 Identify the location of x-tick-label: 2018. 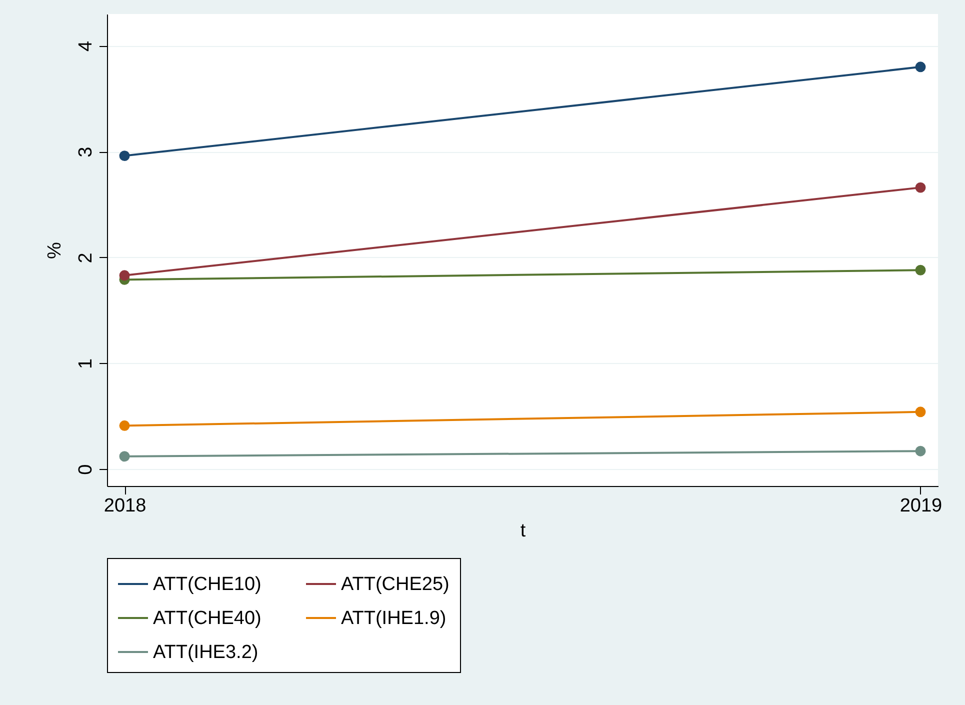
(125, 506).